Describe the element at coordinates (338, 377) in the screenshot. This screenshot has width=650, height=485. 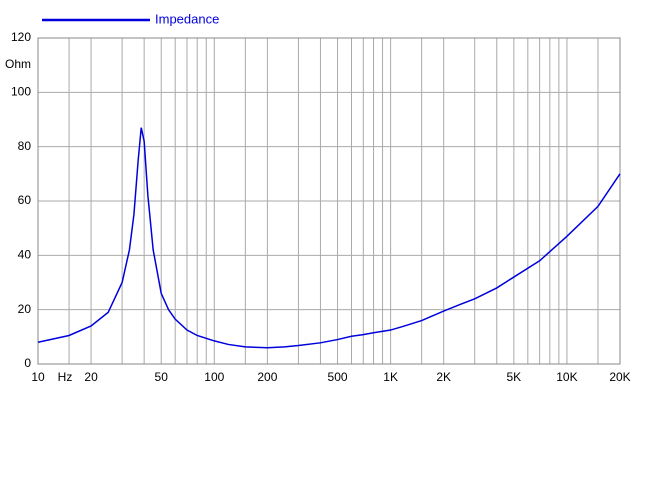
I see `x-tick-label: 500` at that location.